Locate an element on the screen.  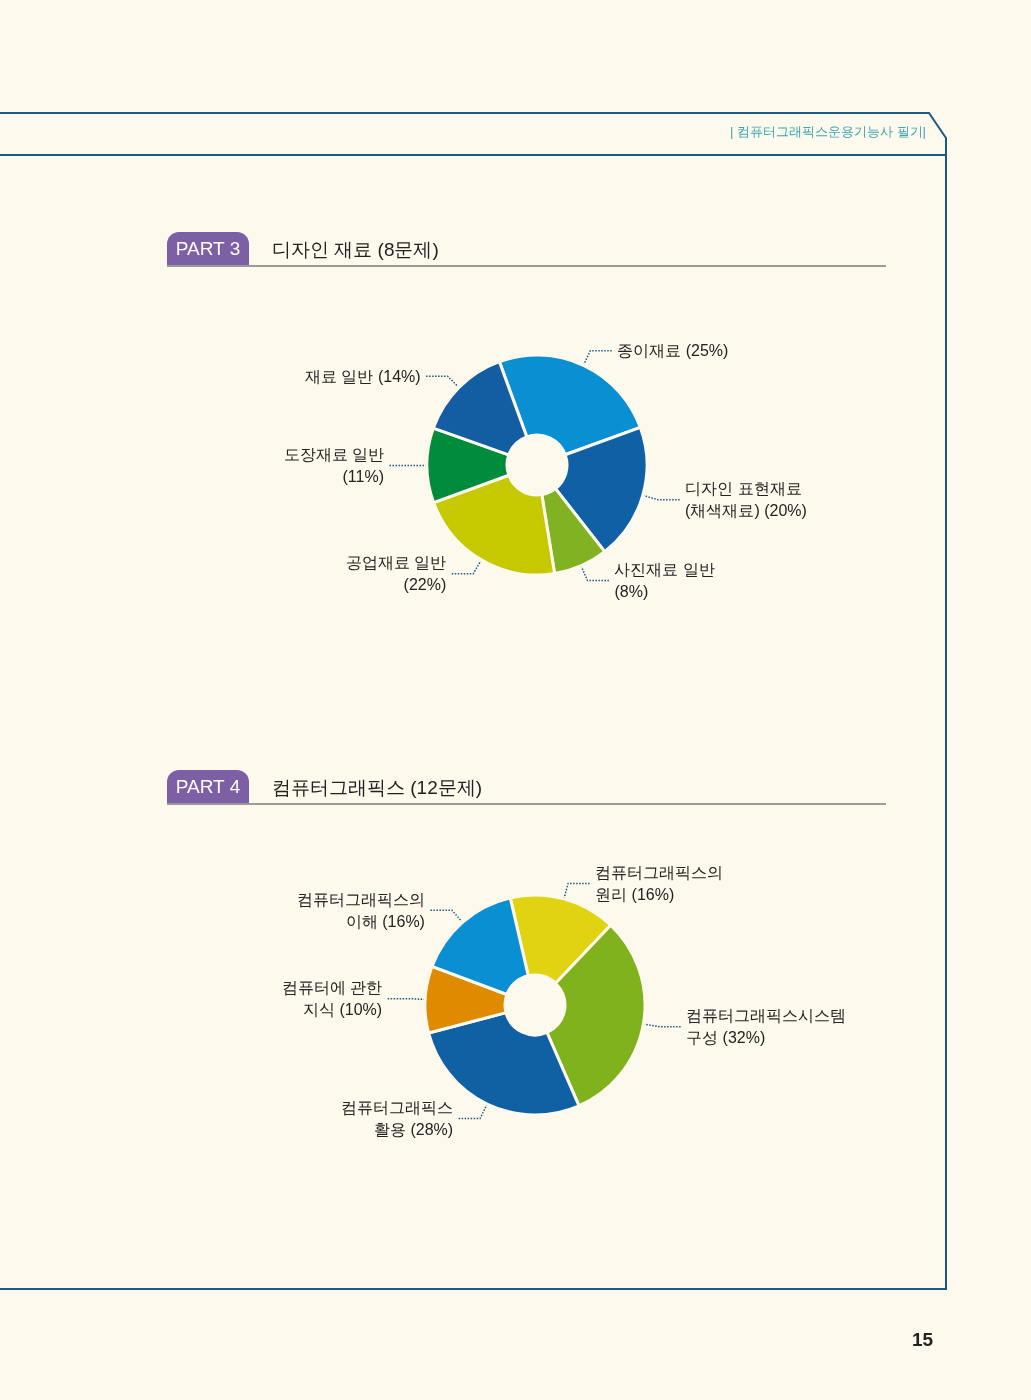
slice-label: 컴퓨터에 관한 지식 (10%) is located at coordinates (332, 999).